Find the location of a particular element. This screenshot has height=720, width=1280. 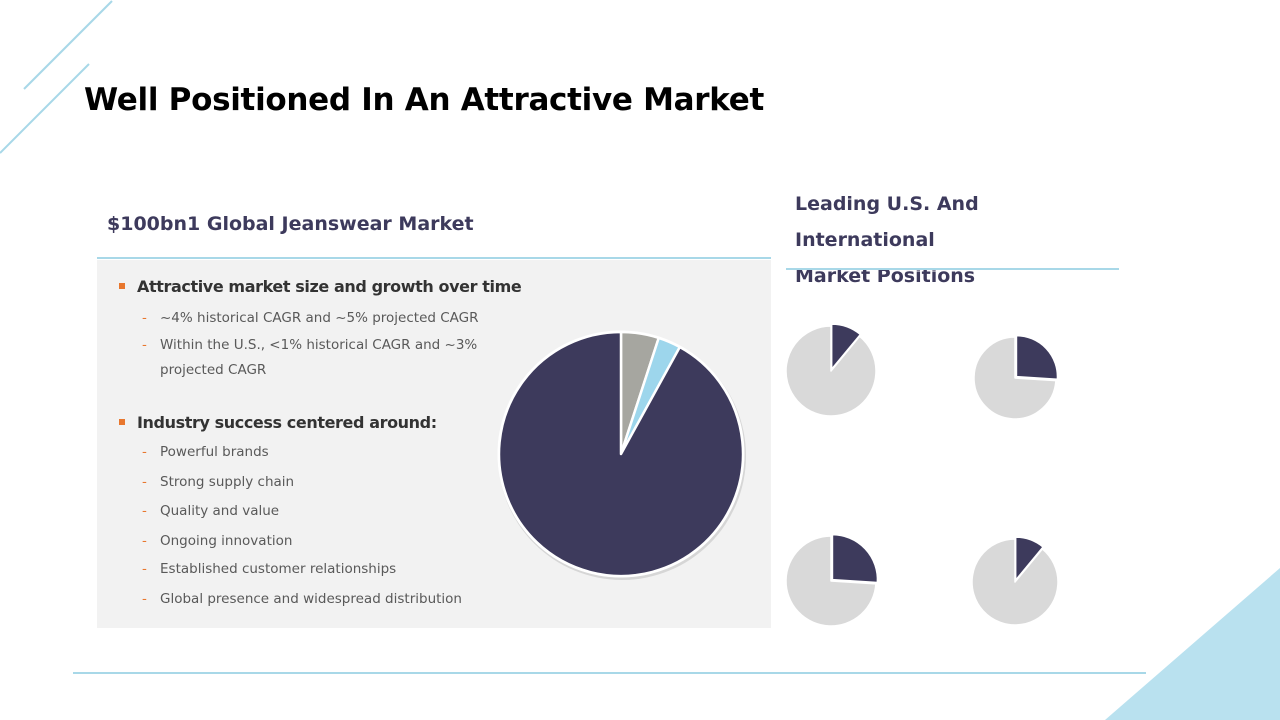

list-item-continuation: projected CAGR is located at coordinates (204, 370).